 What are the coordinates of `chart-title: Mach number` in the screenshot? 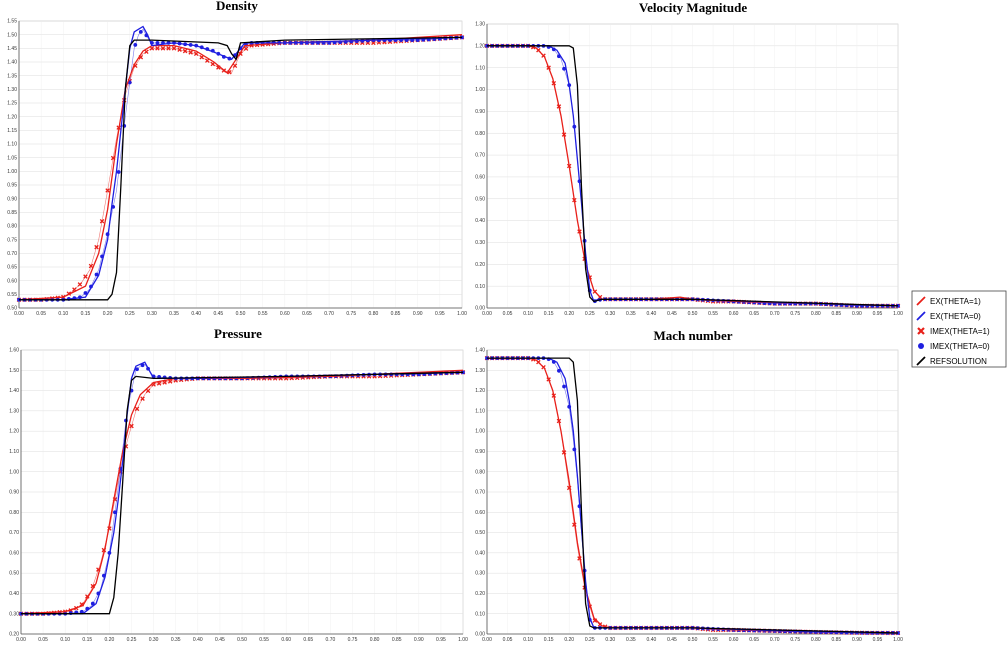 It's located at (692, 335).